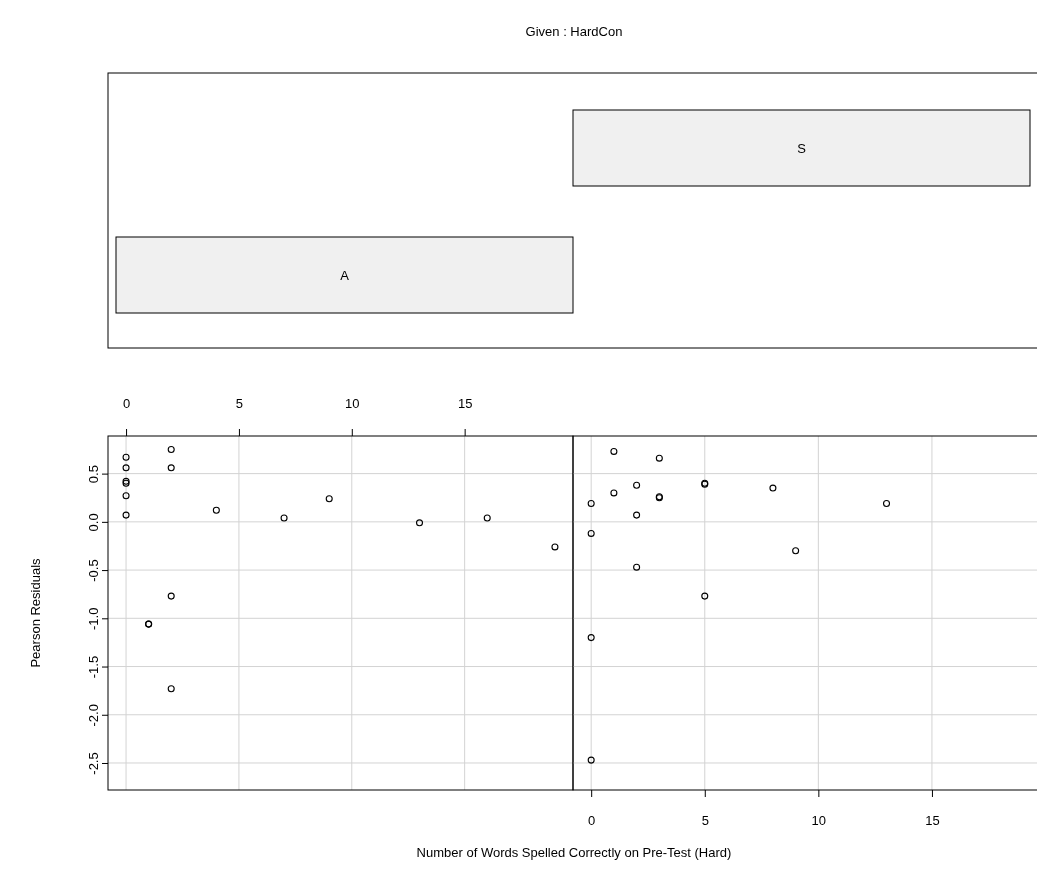 The height and width of the screenshot is (888, 1037). What do you see at coordinates (93, 763) in the screenshot?
I see `y-tick-label: -2.5` at bounding box center [93, 763].